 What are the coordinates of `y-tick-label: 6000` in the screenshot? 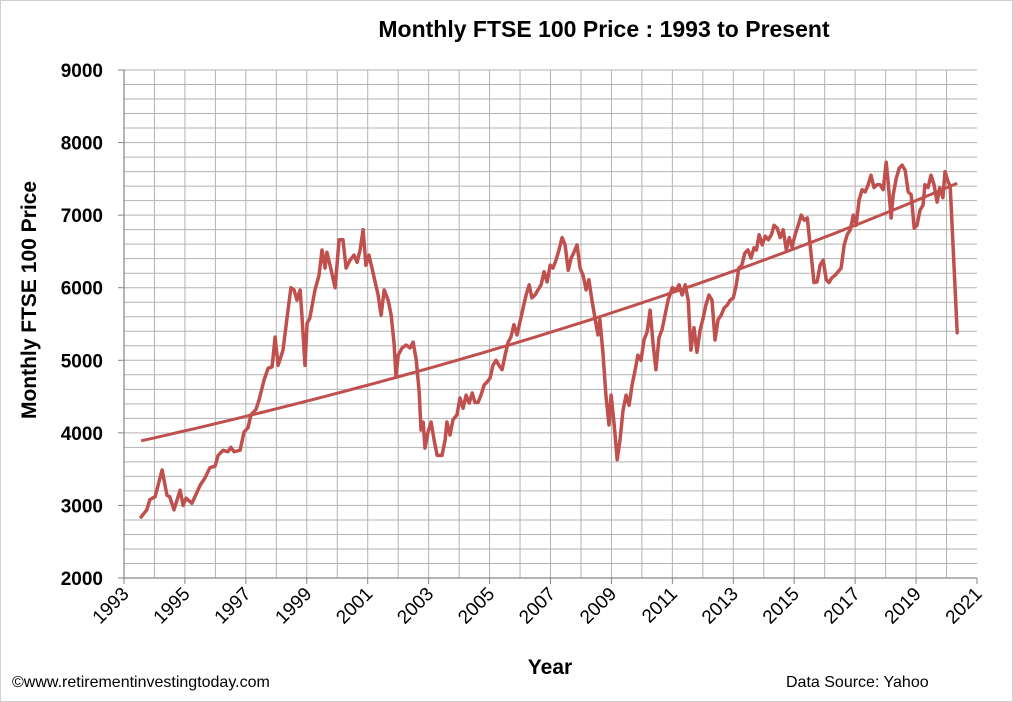 It's located at (82, 289).